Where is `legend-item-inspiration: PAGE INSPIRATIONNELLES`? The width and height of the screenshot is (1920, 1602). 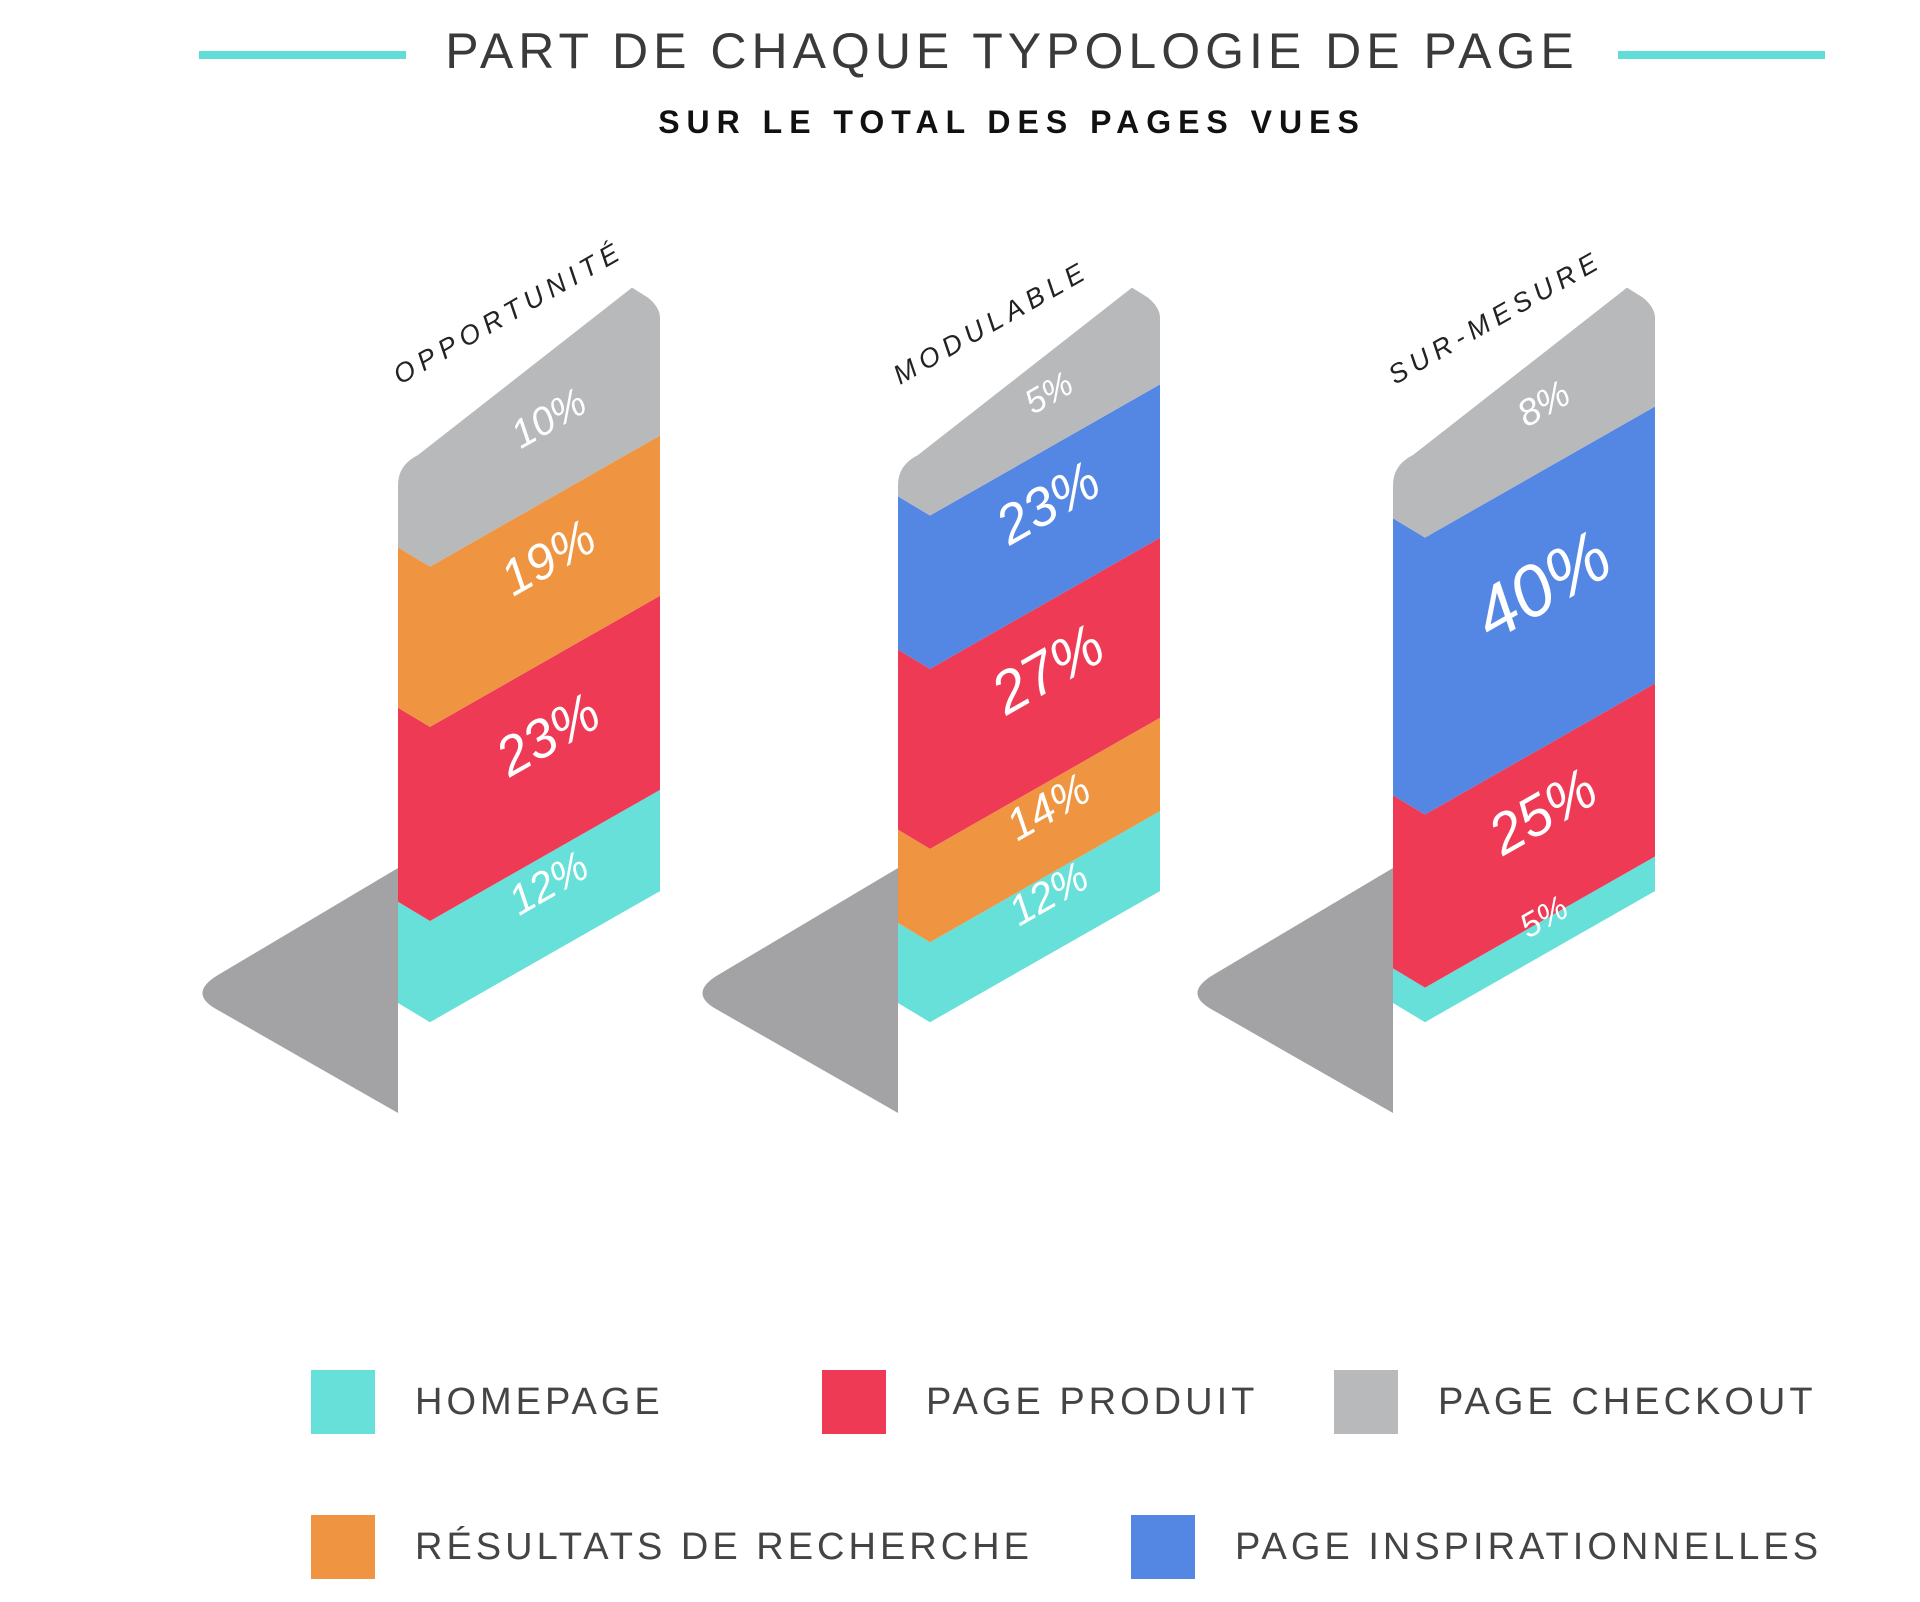
legend-item-inspiration: PAGE INSPIRATIONNELLES is located at coordinates (1476, 1547).